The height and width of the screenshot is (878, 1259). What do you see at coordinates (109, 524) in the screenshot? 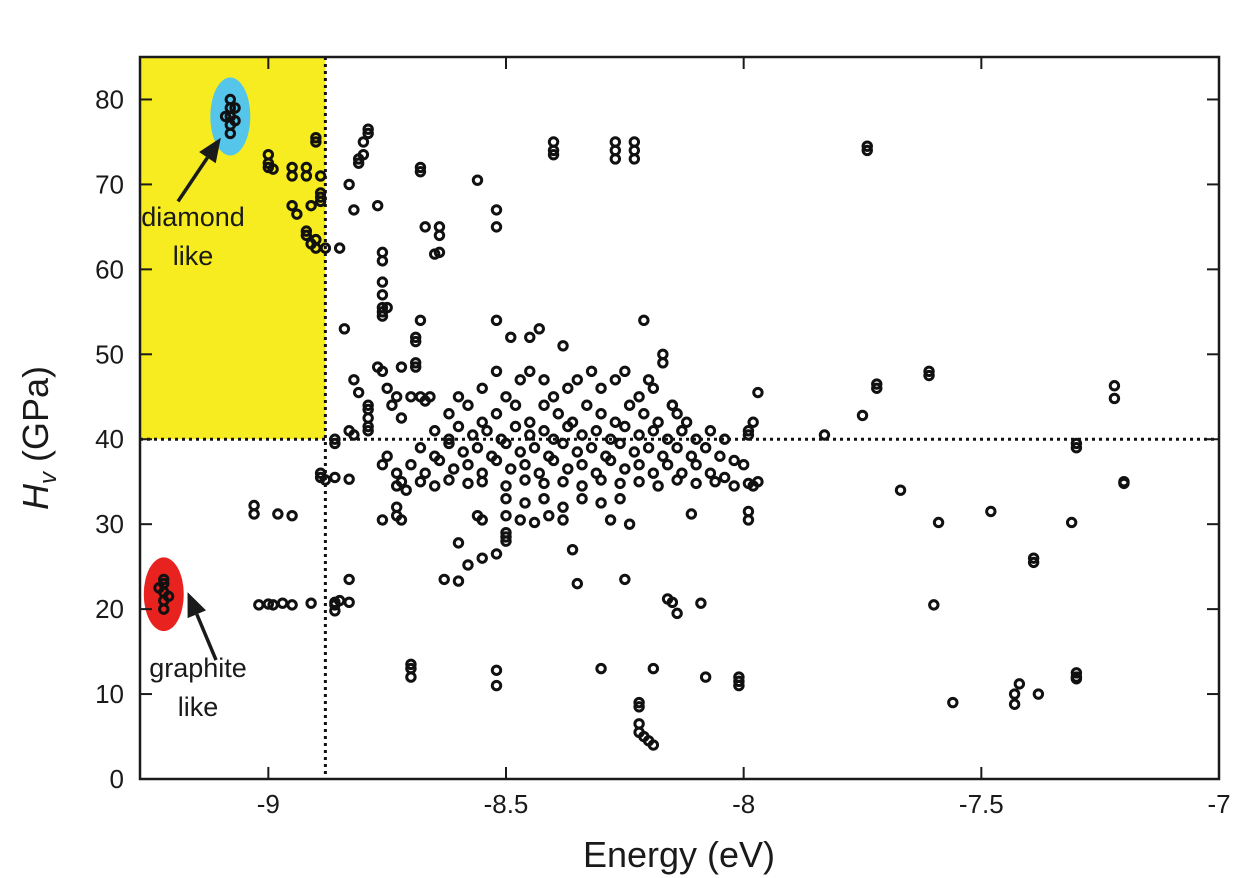
I see `y-tick-label: 30` at bounding box center [109, 524].